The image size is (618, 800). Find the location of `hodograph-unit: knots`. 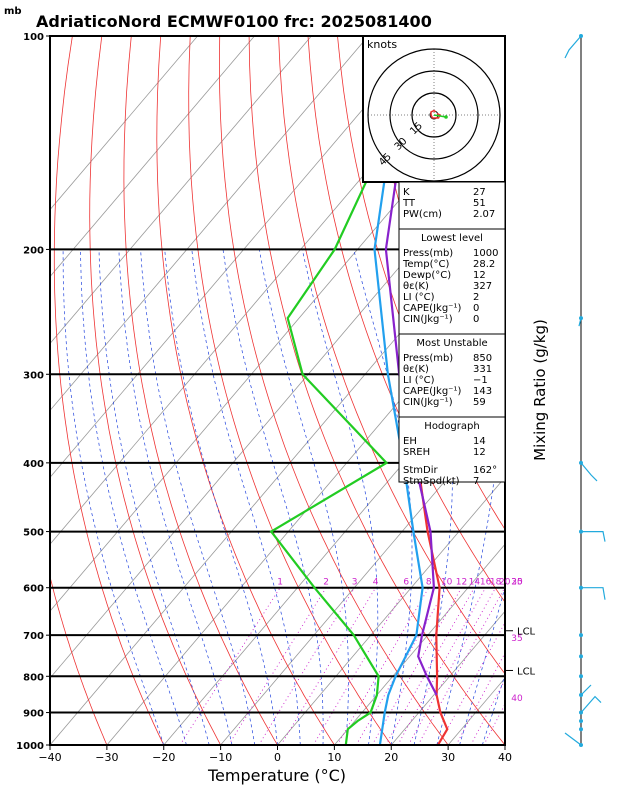

hodograph-unit: knots is located at coordinates (382, 44).